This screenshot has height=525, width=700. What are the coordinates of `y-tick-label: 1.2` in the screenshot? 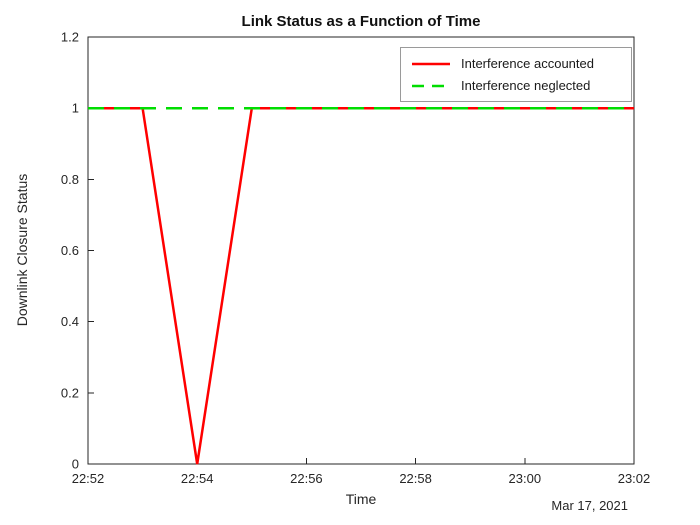 It's located at (70, 37).